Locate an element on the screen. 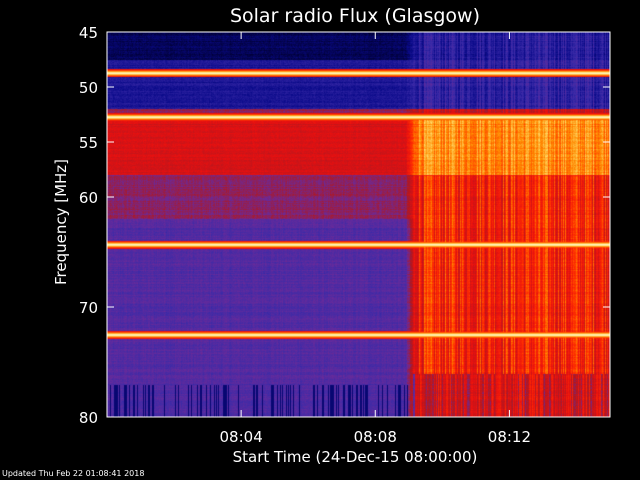 This screenshot has height=480, width=640. y-tick-label: 60 is located at coordinates (88, 198).